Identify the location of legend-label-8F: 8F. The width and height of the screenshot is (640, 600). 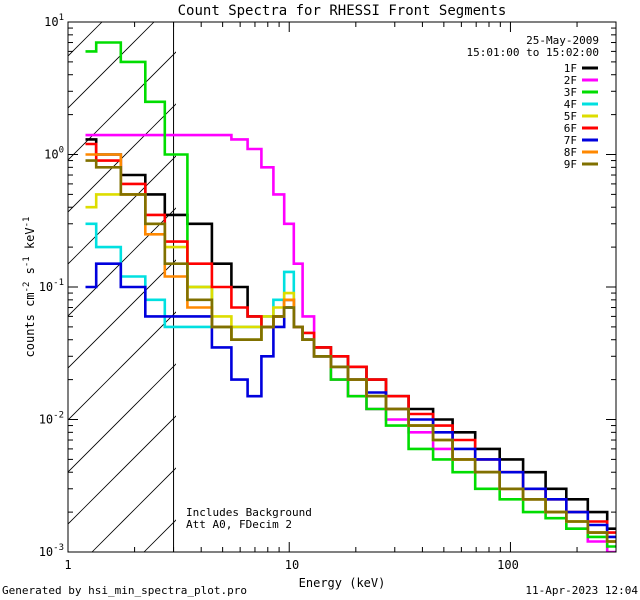
(570, 152).